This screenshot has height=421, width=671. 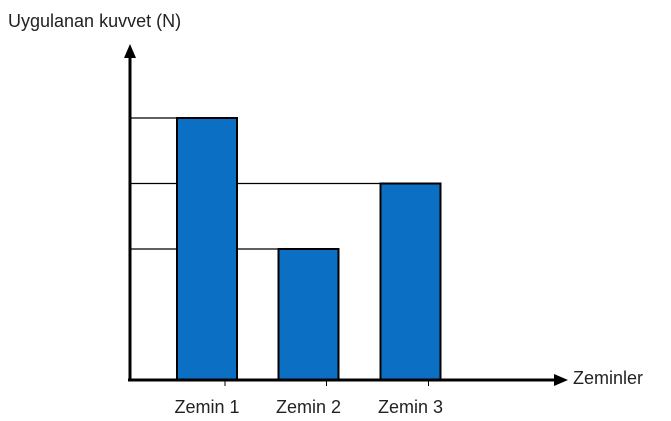 I want to click on y-axis-arrow, so click(x=130, y=51).